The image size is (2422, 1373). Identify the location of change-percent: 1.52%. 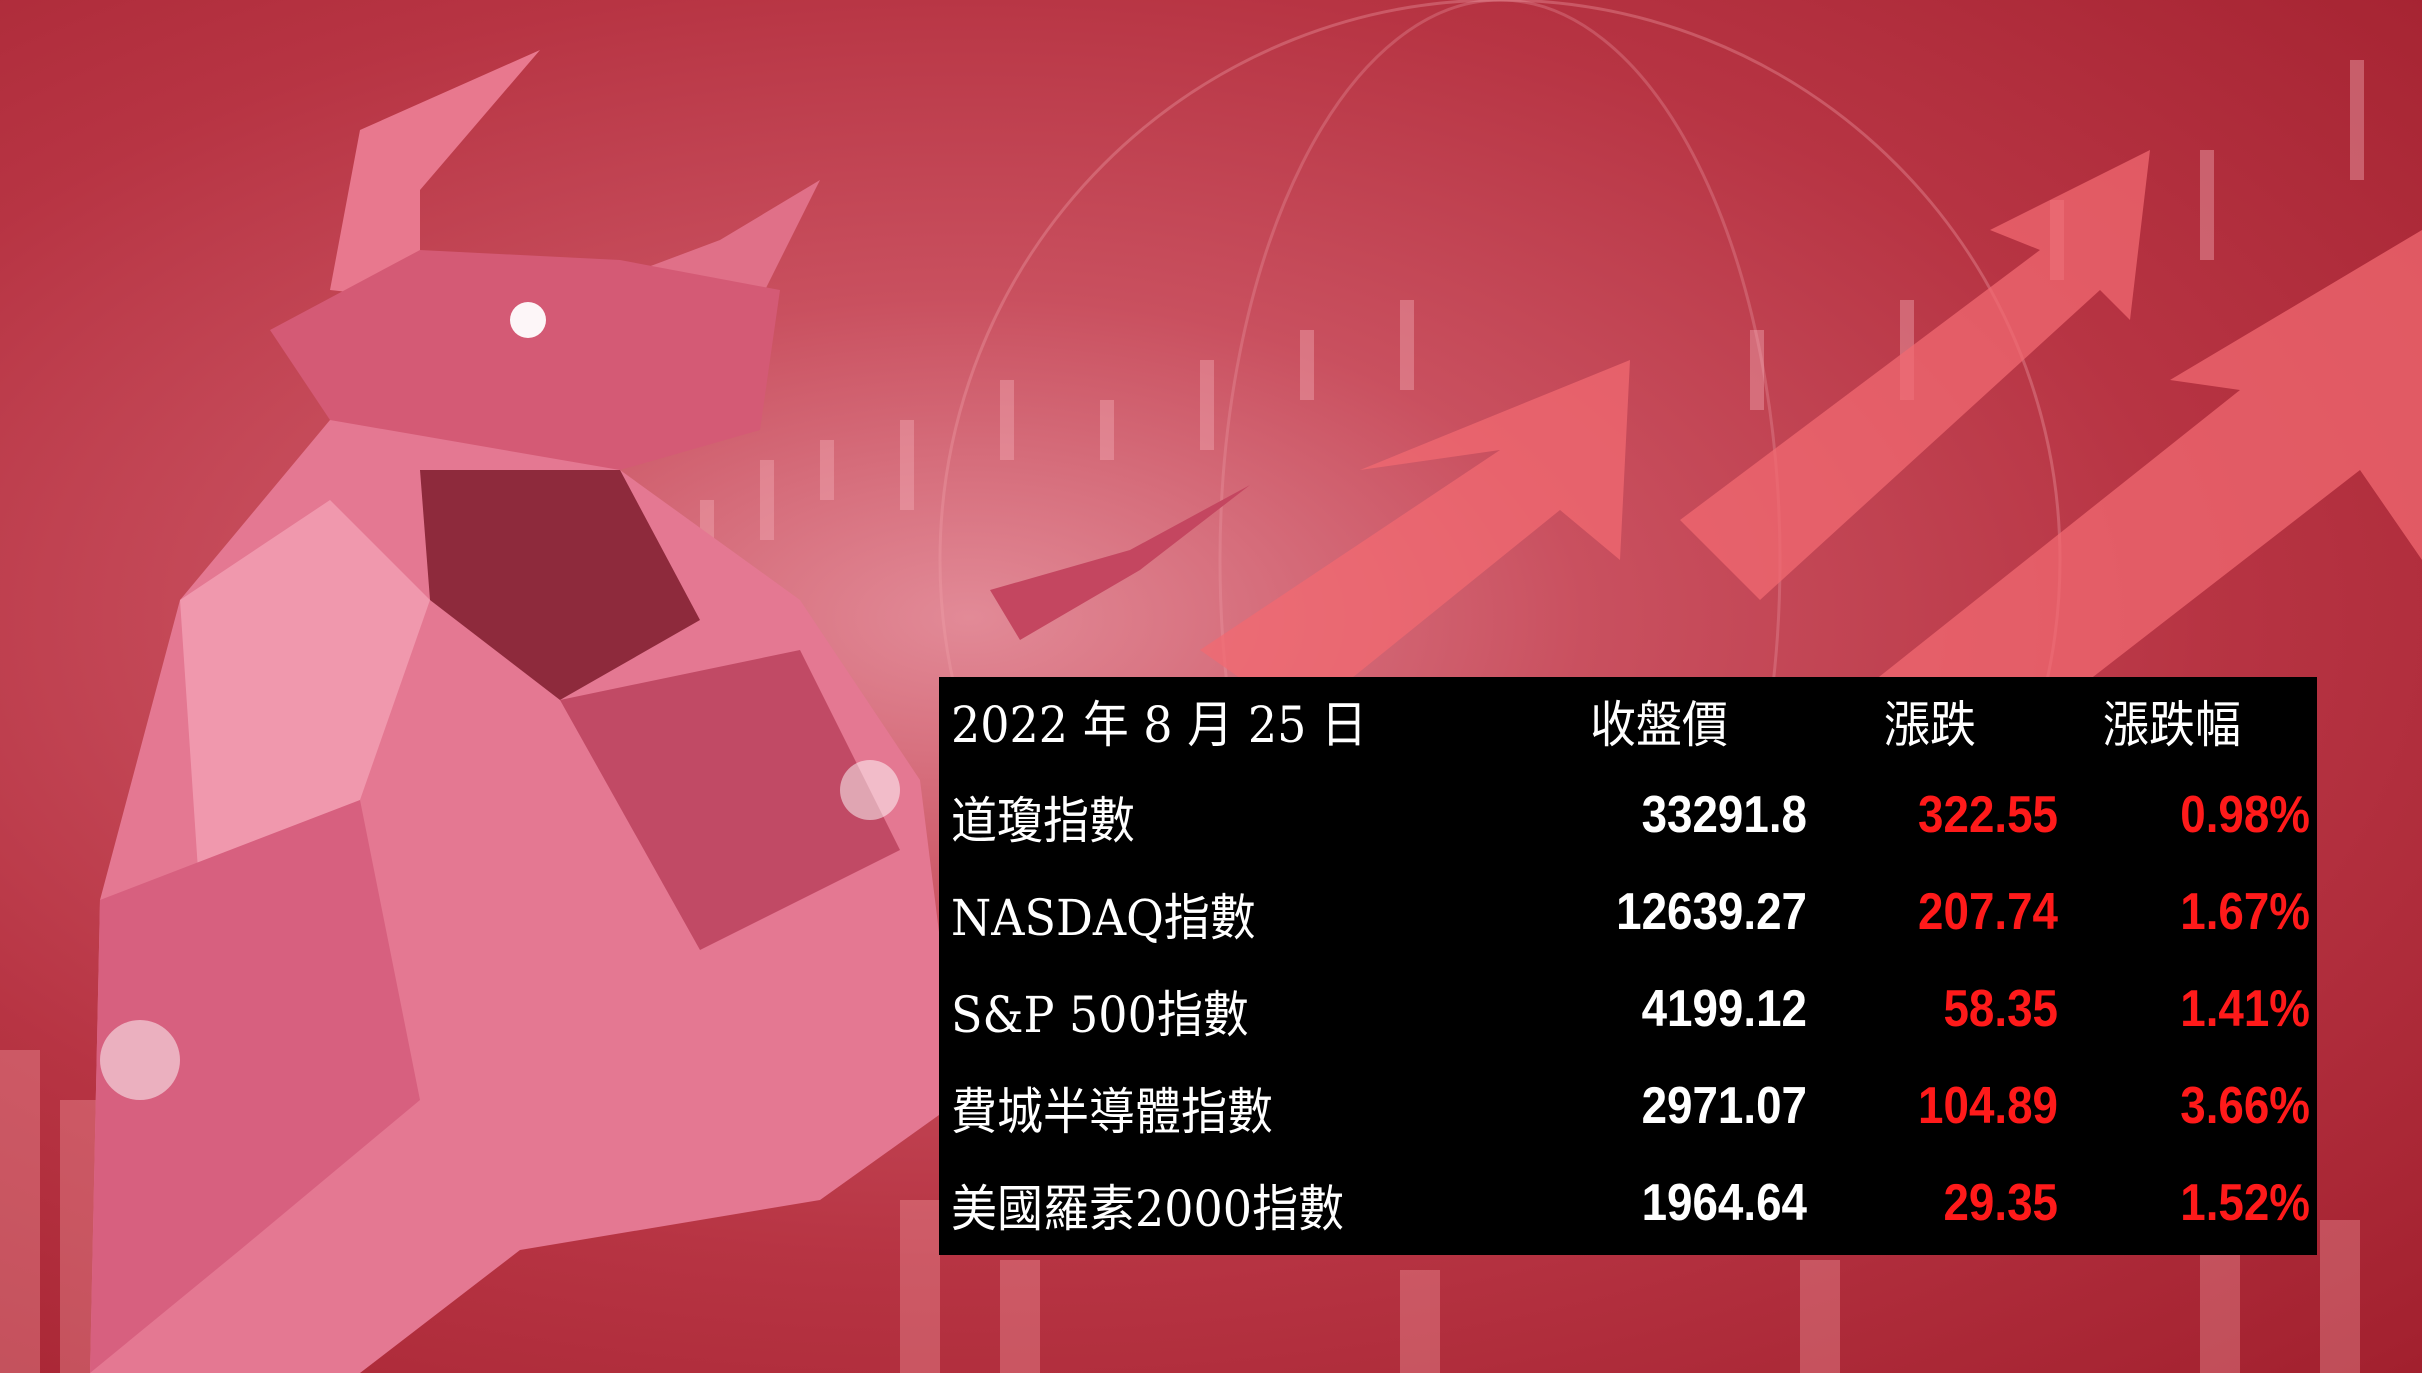
(2245, 1203).